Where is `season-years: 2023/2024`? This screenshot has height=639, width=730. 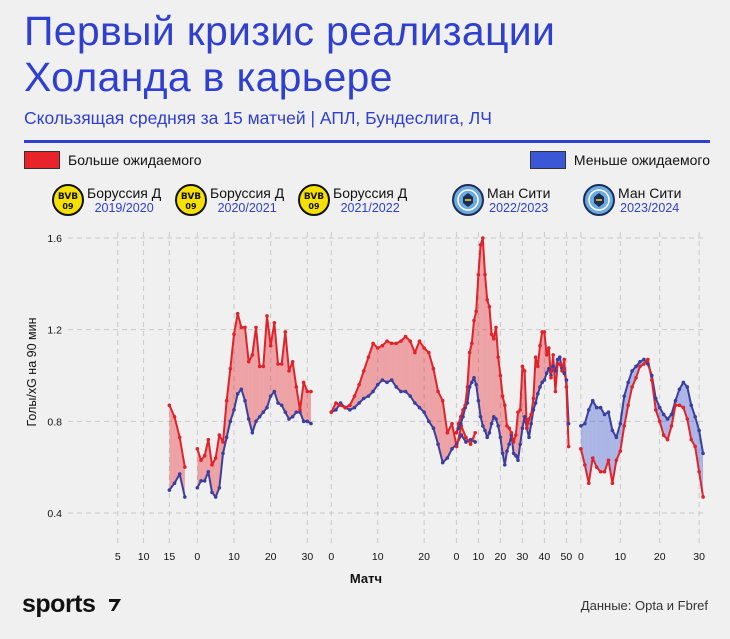
season-years: 2023/2024 is located at coordinates (650, 208).